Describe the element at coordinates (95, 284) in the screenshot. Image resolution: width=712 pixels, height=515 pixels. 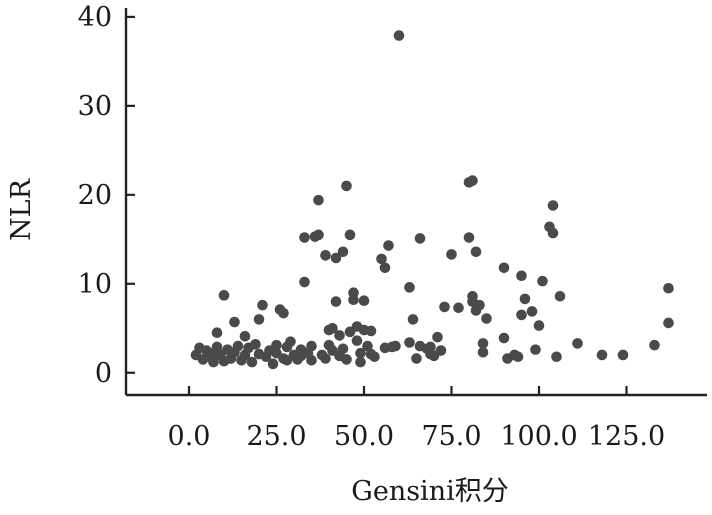
I see `y-tick-label: 10` at that location.